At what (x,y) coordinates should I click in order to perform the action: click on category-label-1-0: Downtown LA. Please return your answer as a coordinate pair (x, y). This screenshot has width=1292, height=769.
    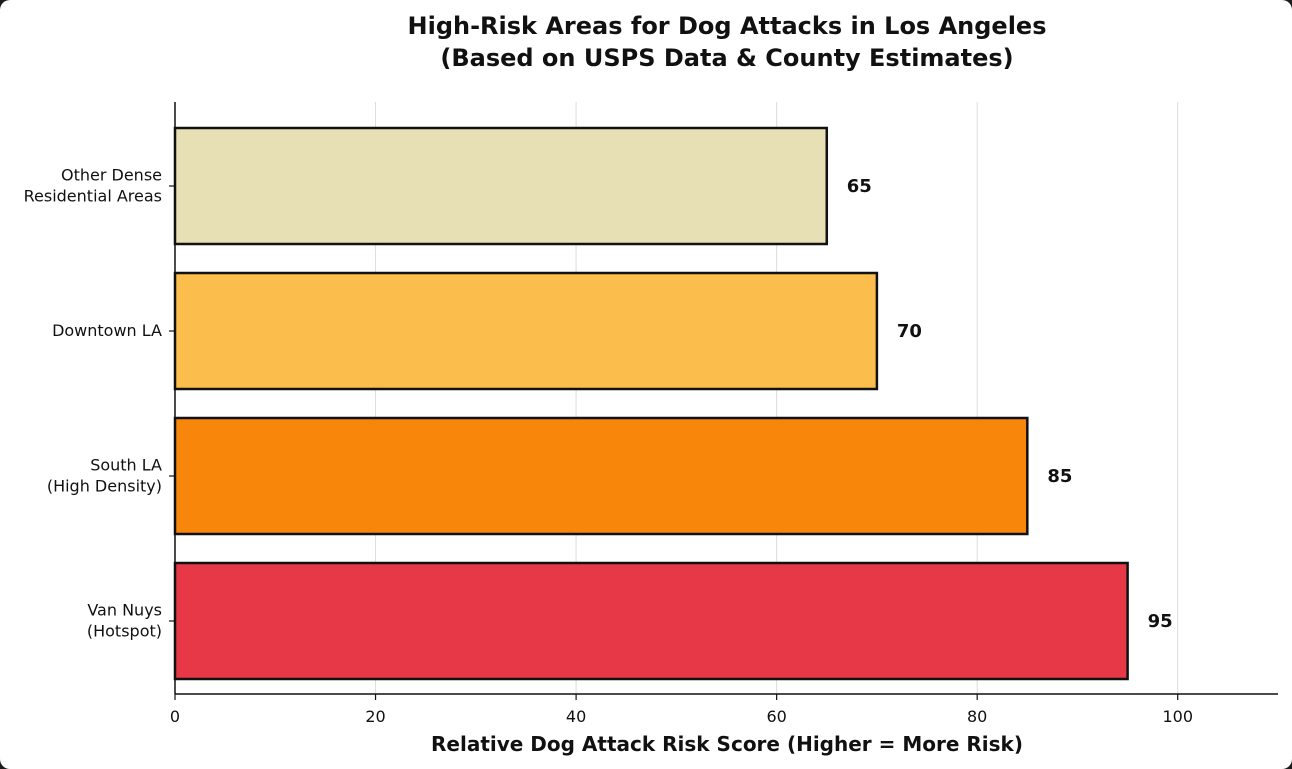
    Looking at the image, I should click on (107, 330).